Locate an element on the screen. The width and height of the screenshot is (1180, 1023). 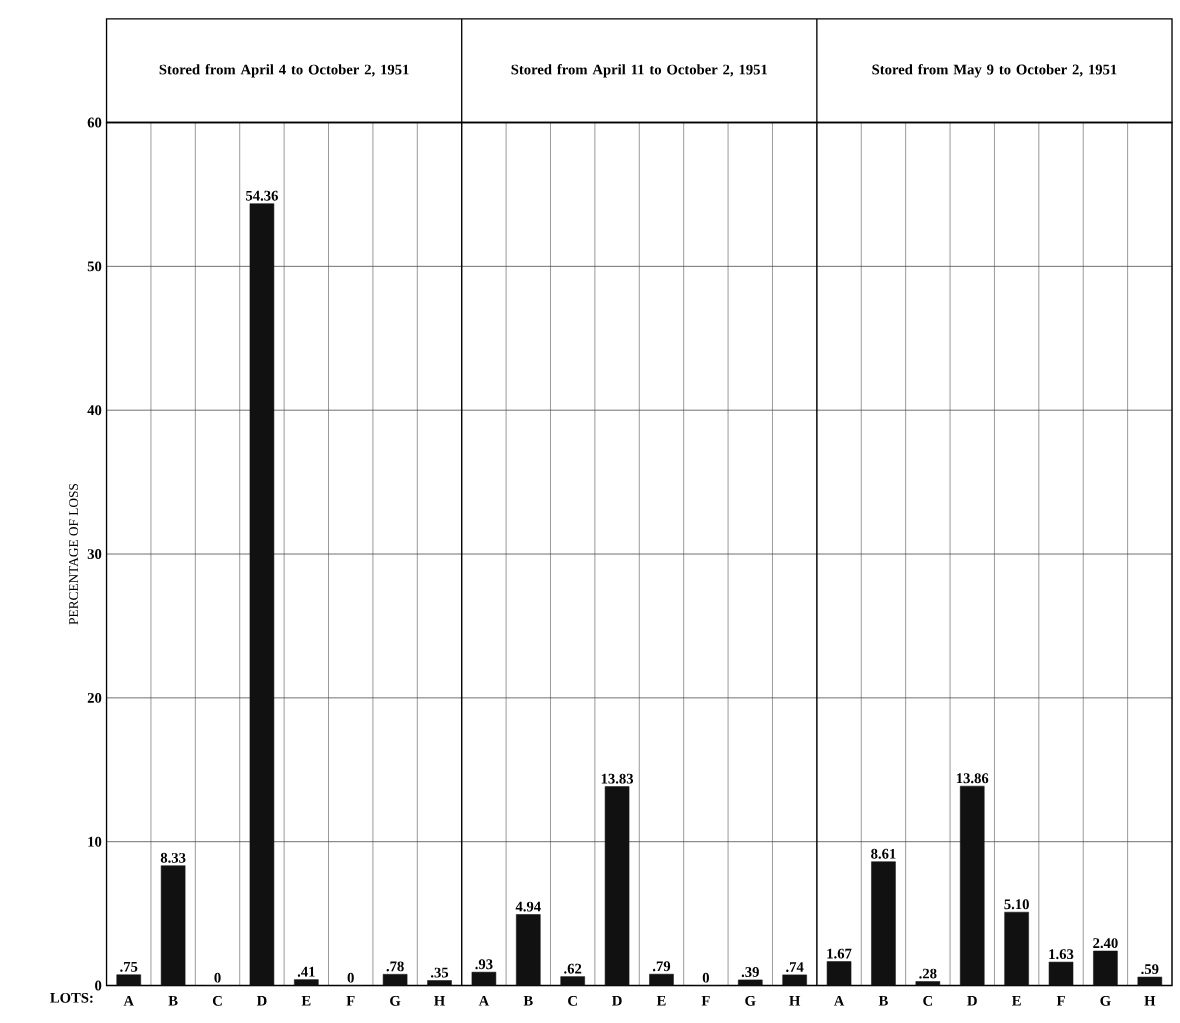
data-label: .93 is located at coordinates (484, 964).